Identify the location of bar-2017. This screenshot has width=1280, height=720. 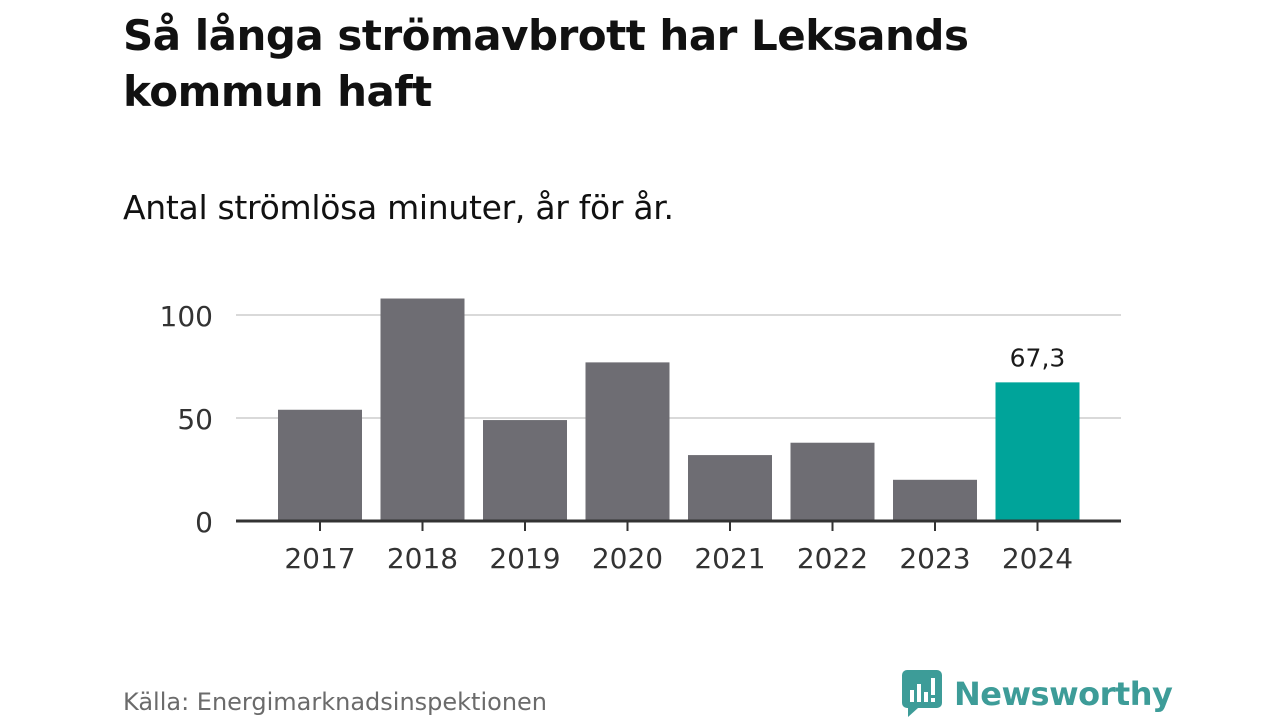
(320, 465).